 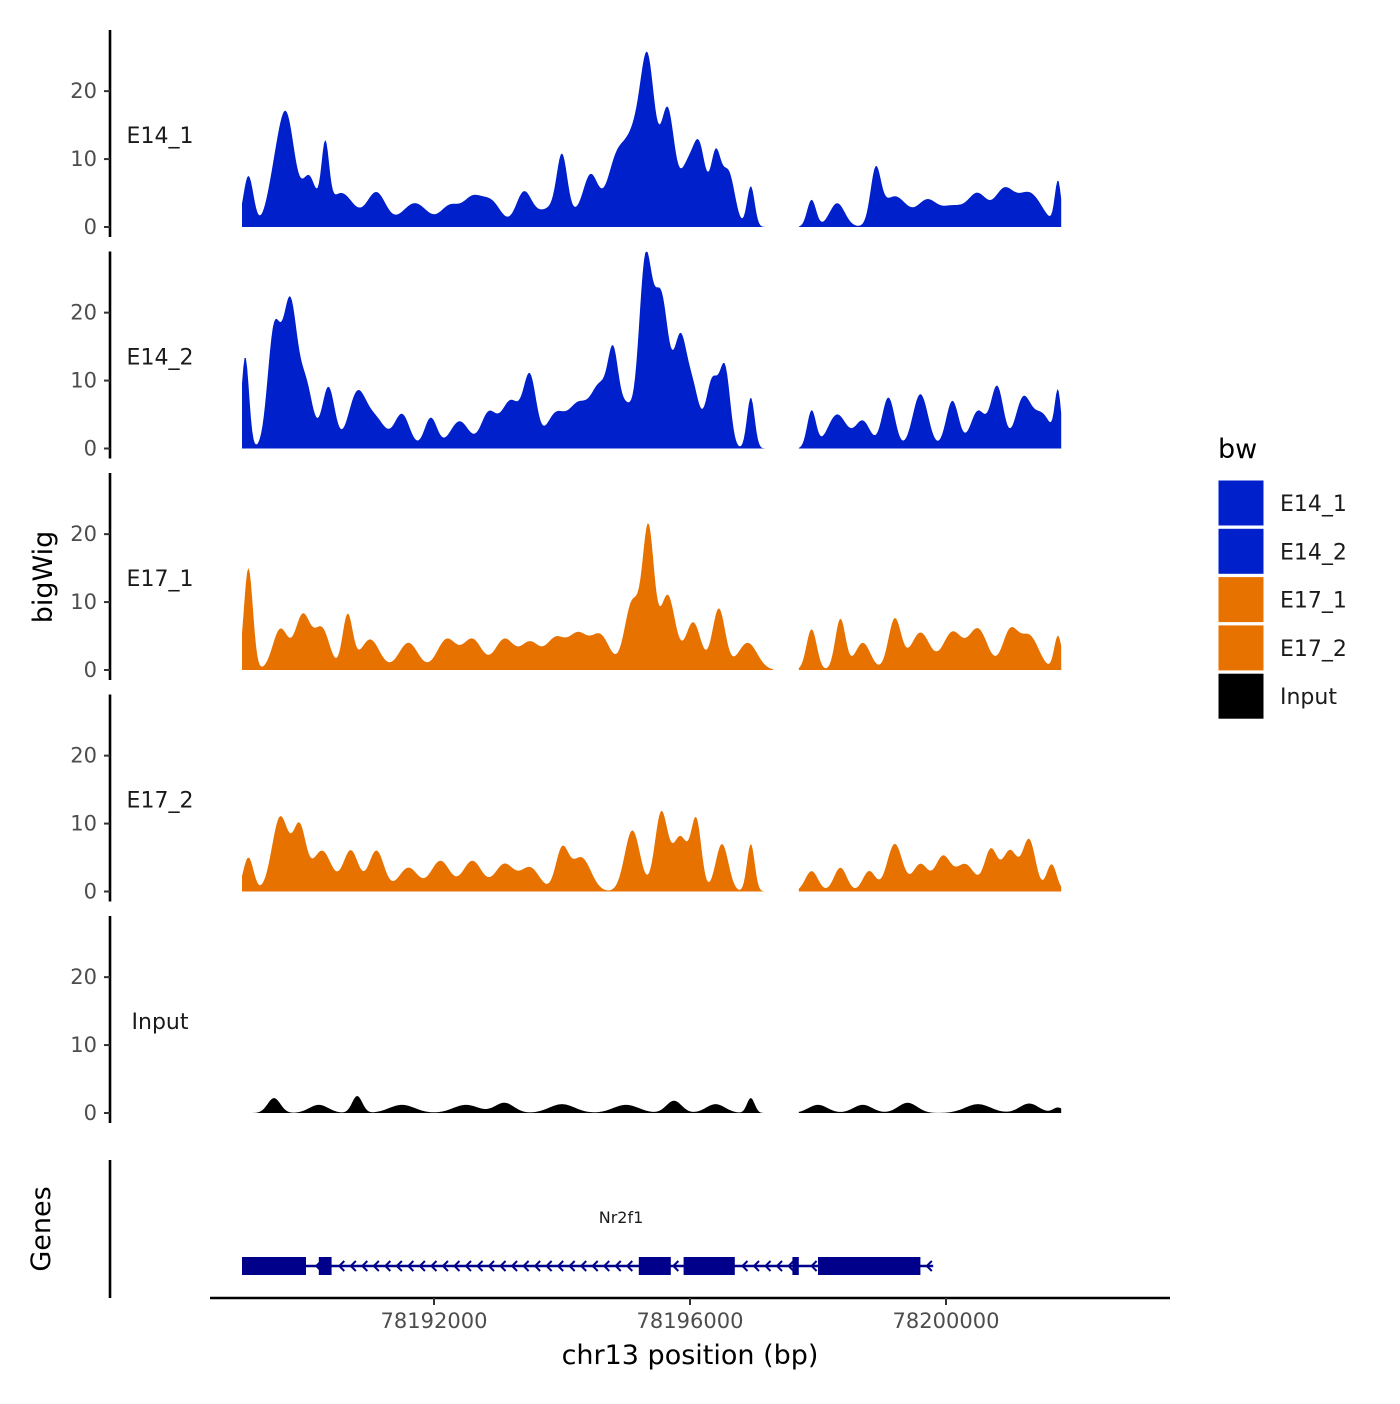 I want to click on track-label: E17_1, so click(x=160, y=579).